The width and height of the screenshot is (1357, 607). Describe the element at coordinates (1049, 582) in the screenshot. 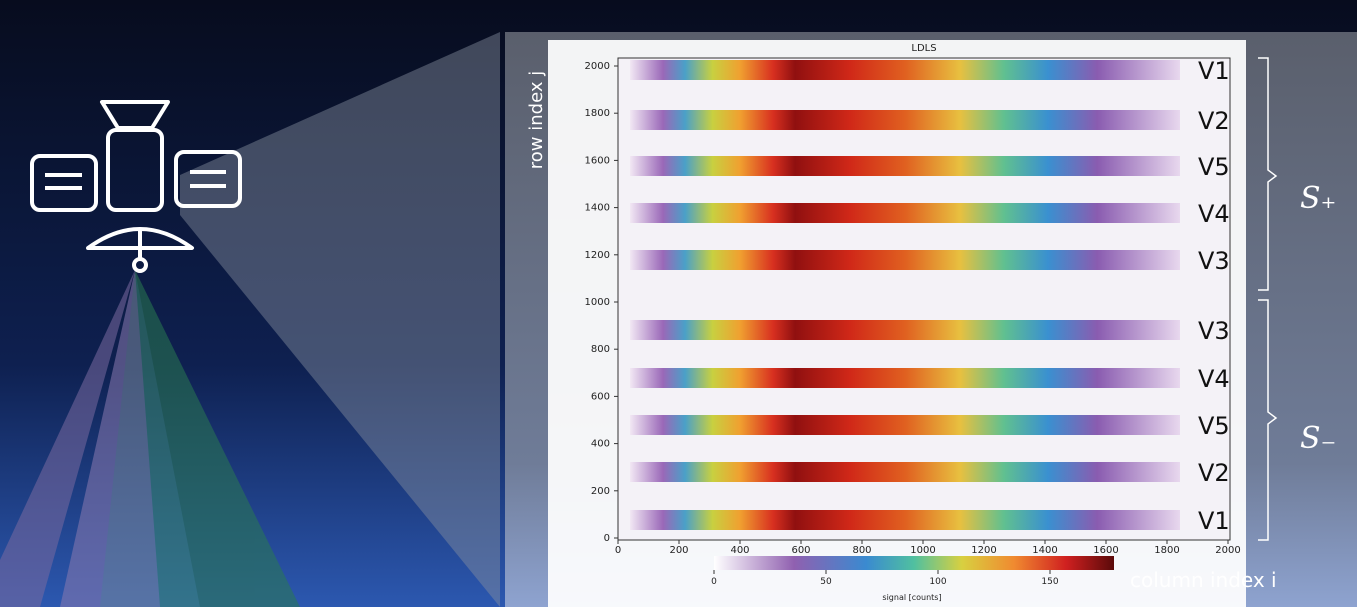

I see `colorbar-tick-label: 150` at that location.